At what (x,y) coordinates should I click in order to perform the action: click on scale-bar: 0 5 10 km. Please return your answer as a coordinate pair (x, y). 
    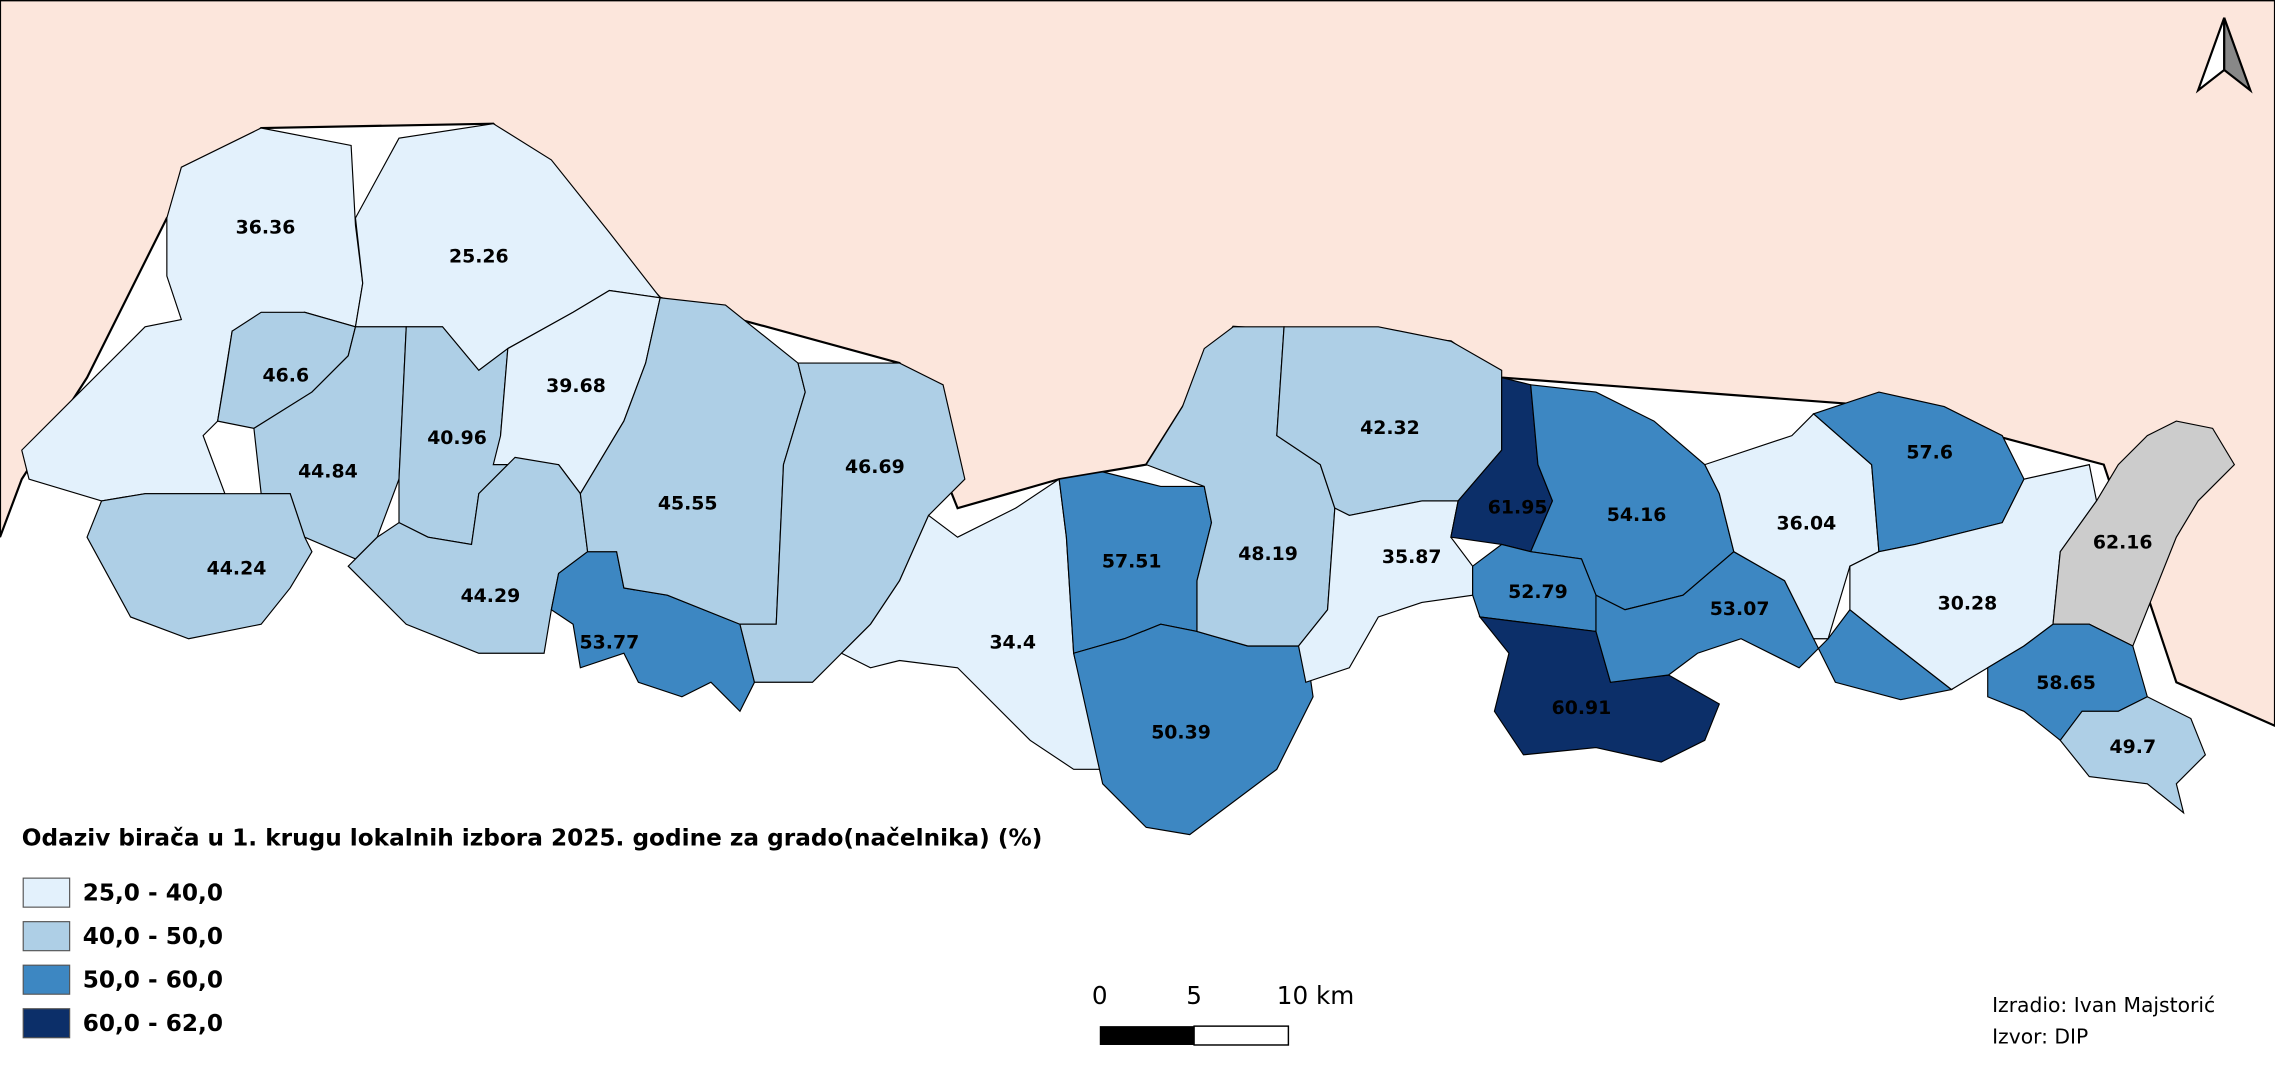
    Looking at the image, I should click on (1223, 1013).